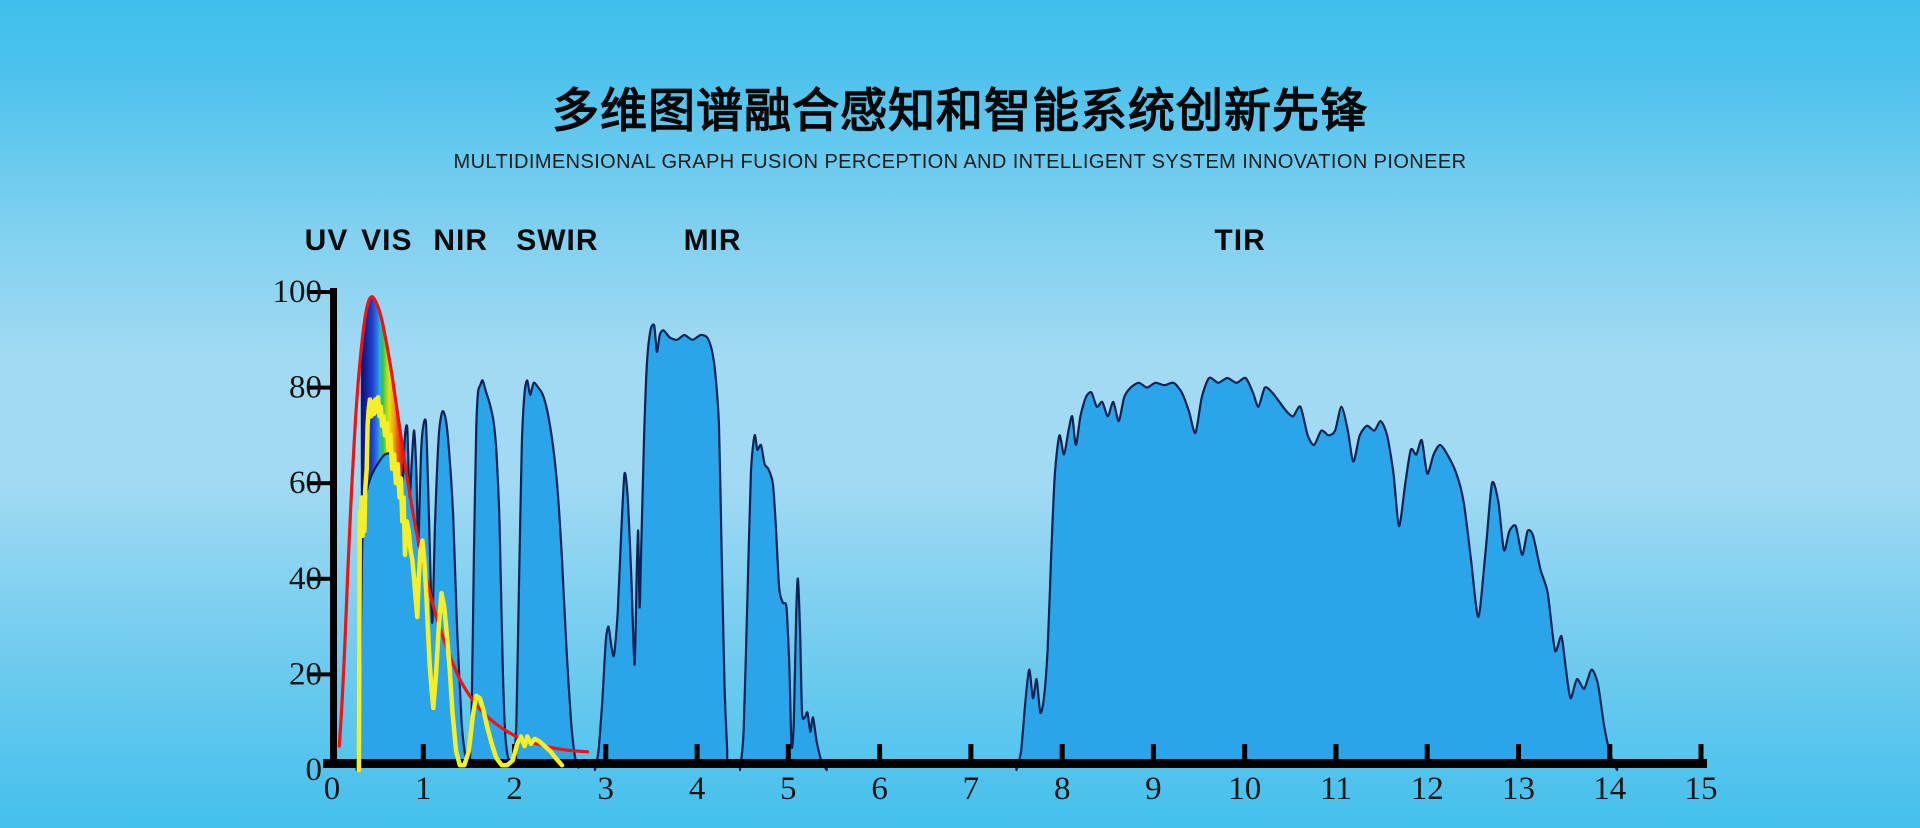 This screenshot has height=828, width=1920. What do you see at coordinates (514, 789) in the screenshot?
I see `x-tick-label: 2` at bounding box center [514, 789].